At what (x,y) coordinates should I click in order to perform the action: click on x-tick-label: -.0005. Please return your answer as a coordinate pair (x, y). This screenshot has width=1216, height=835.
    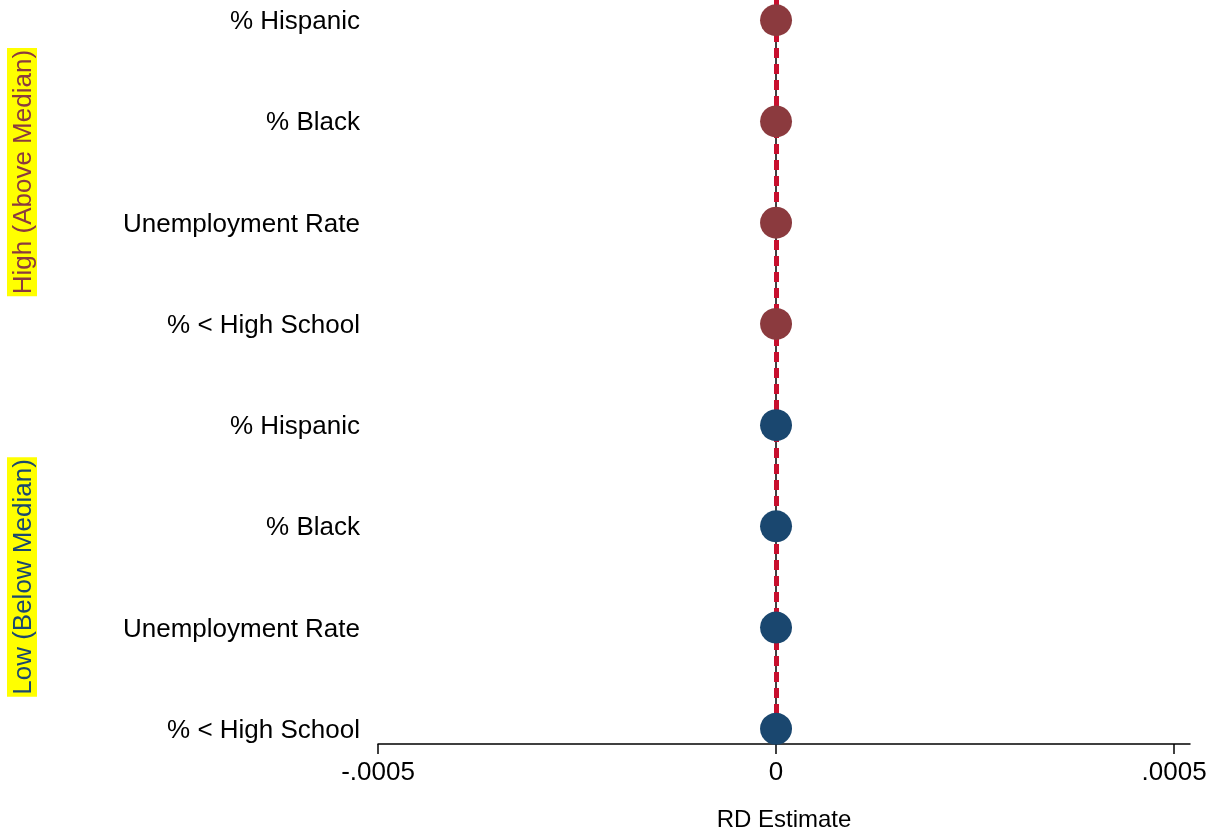
    Looking at the image, I should click on (378, 771).